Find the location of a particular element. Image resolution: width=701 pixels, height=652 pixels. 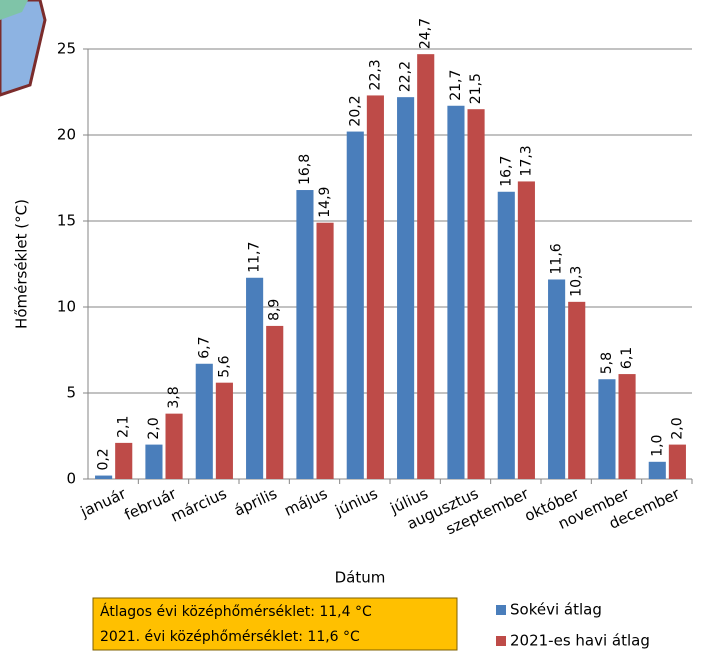

value-label: 2,1 is located at coordinates (124, 427).